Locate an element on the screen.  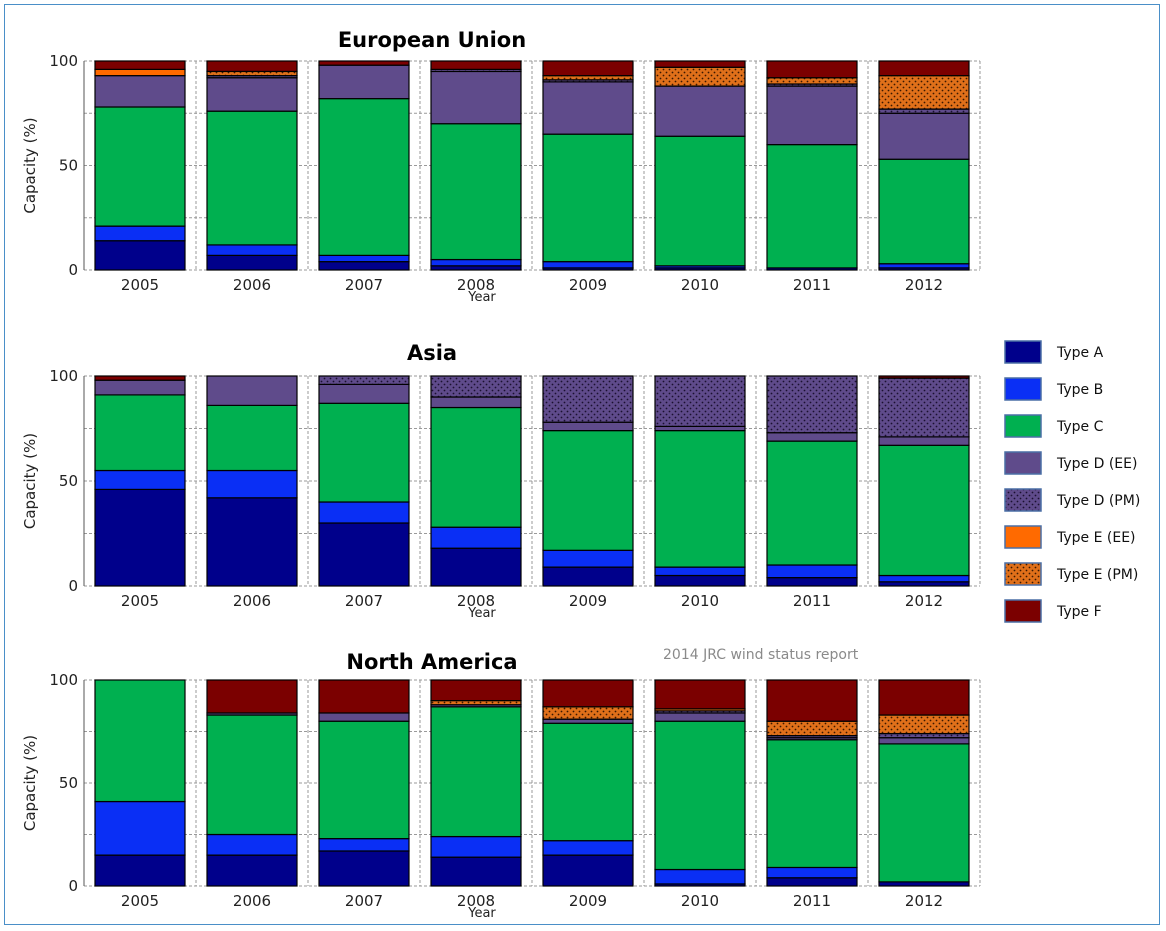
bar-stack-2005 is located at coordinates (140, 165).